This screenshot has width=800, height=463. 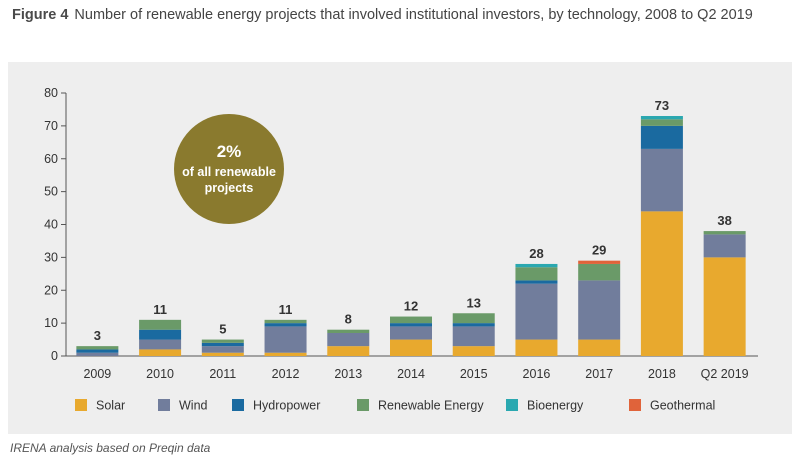 What do you see at coordinates (599, 250) in the screenshot?
I see `total-label: 29` at bounding box center [599, 250].